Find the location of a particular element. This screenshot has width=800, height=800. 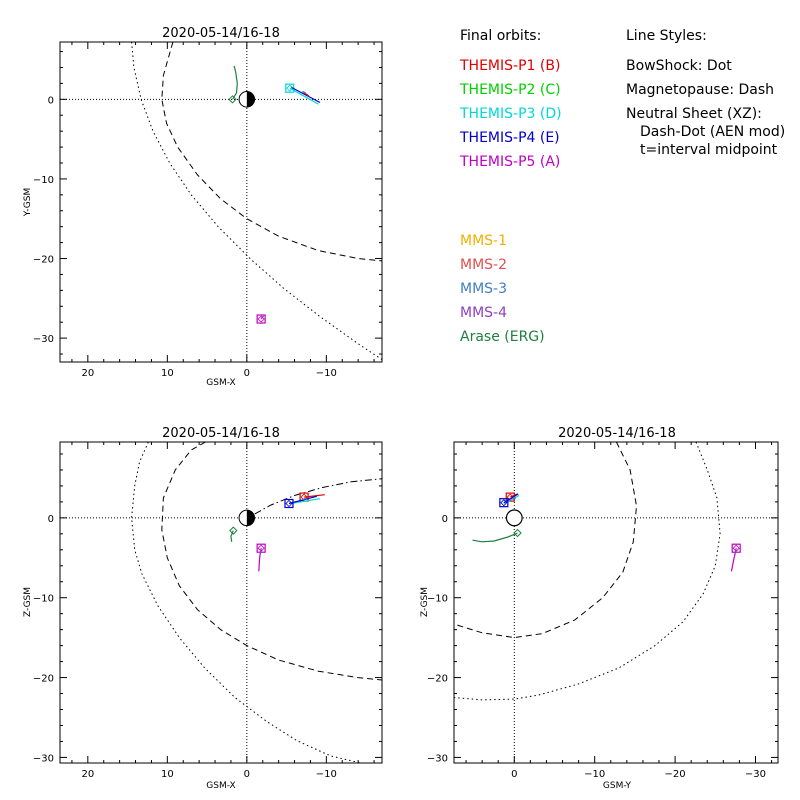

yz-ytick-label: −20 is located at coordinates (437, 679).